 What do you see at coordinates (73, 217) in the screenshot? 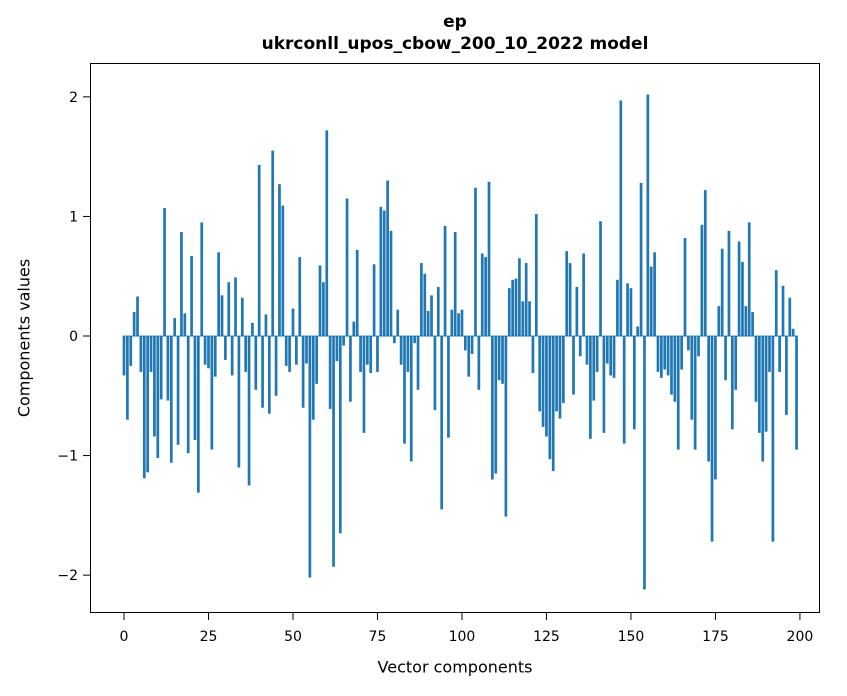
I see `y-tick-label: 1` at bounding box center [73, 217].